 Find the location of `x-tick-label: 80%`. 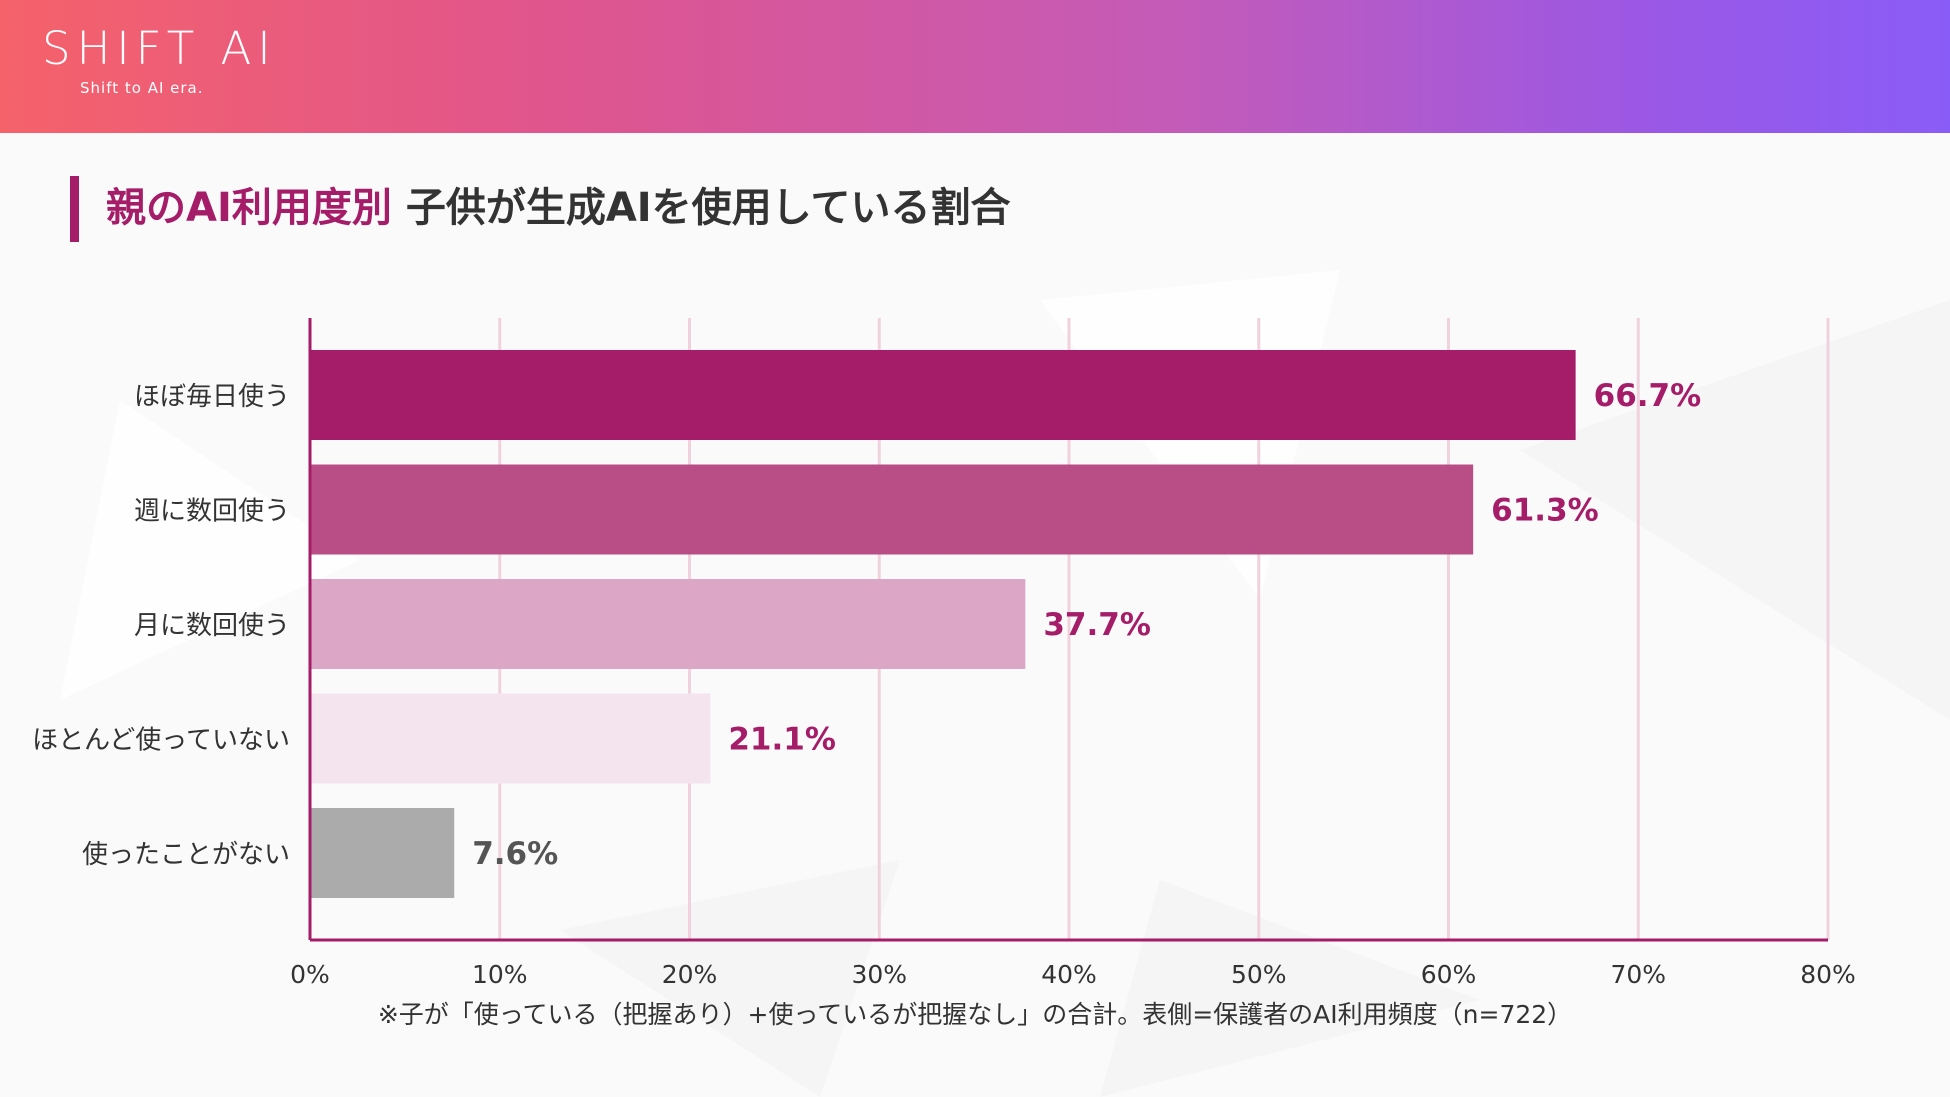

x-tick-label: 80% is located at coordinates (1828, 974).